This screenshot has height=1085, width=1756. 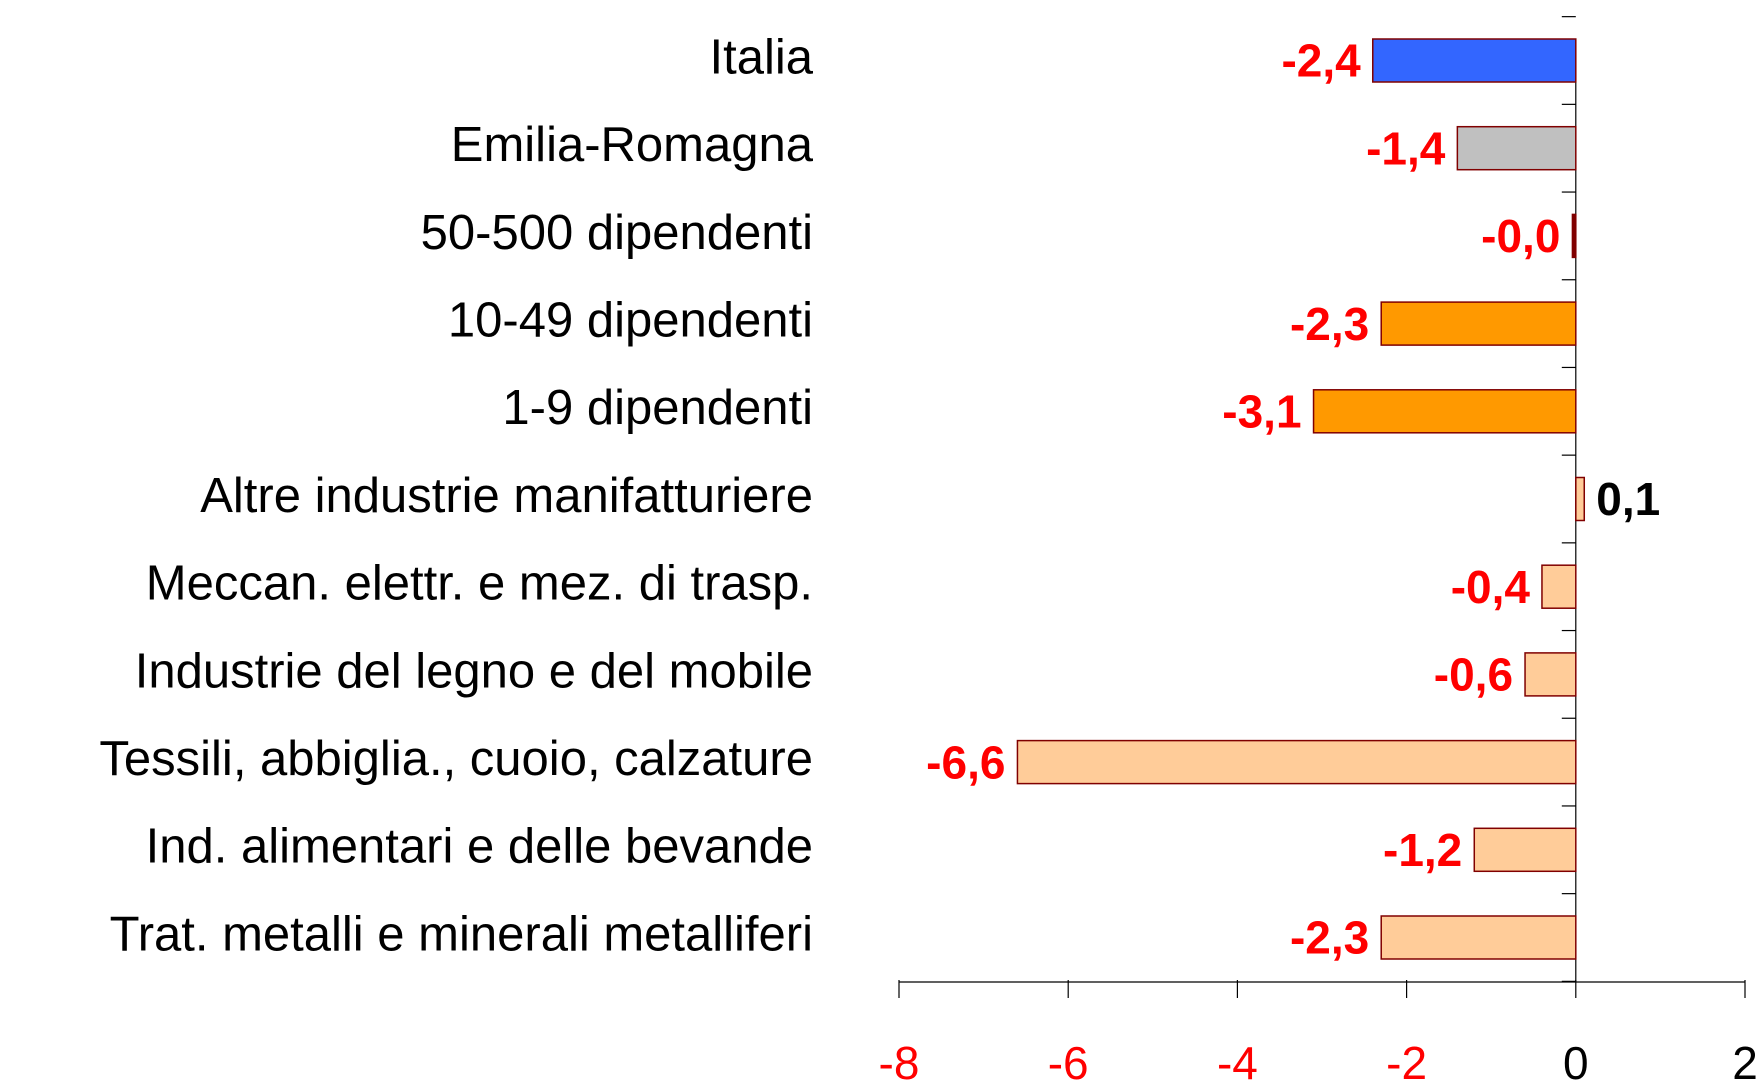 I want to click on category-label: 10-49 dipendenti, so click(x=630, y=321).